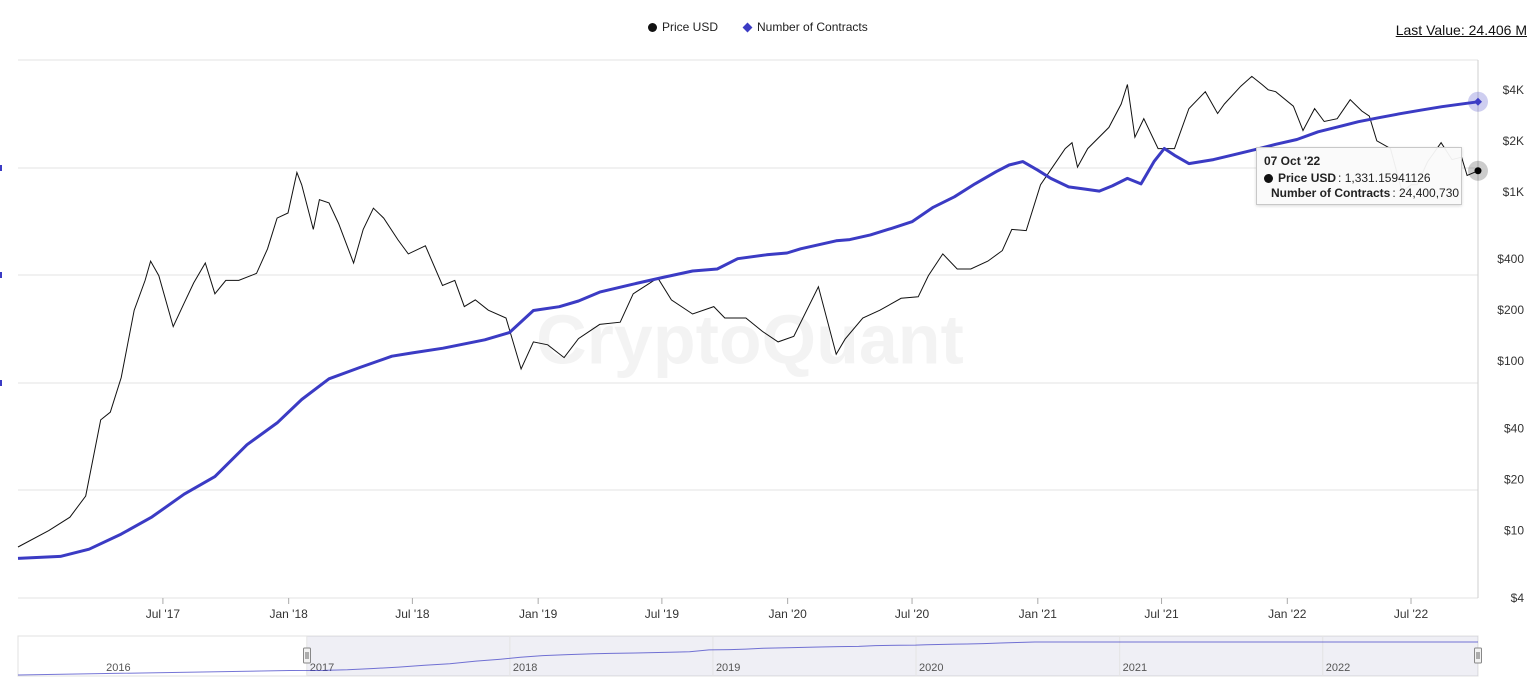  Describe the element at coordinates (1338, 668) in the screenshot. I see `navigator-year-label: 2022` at that location.